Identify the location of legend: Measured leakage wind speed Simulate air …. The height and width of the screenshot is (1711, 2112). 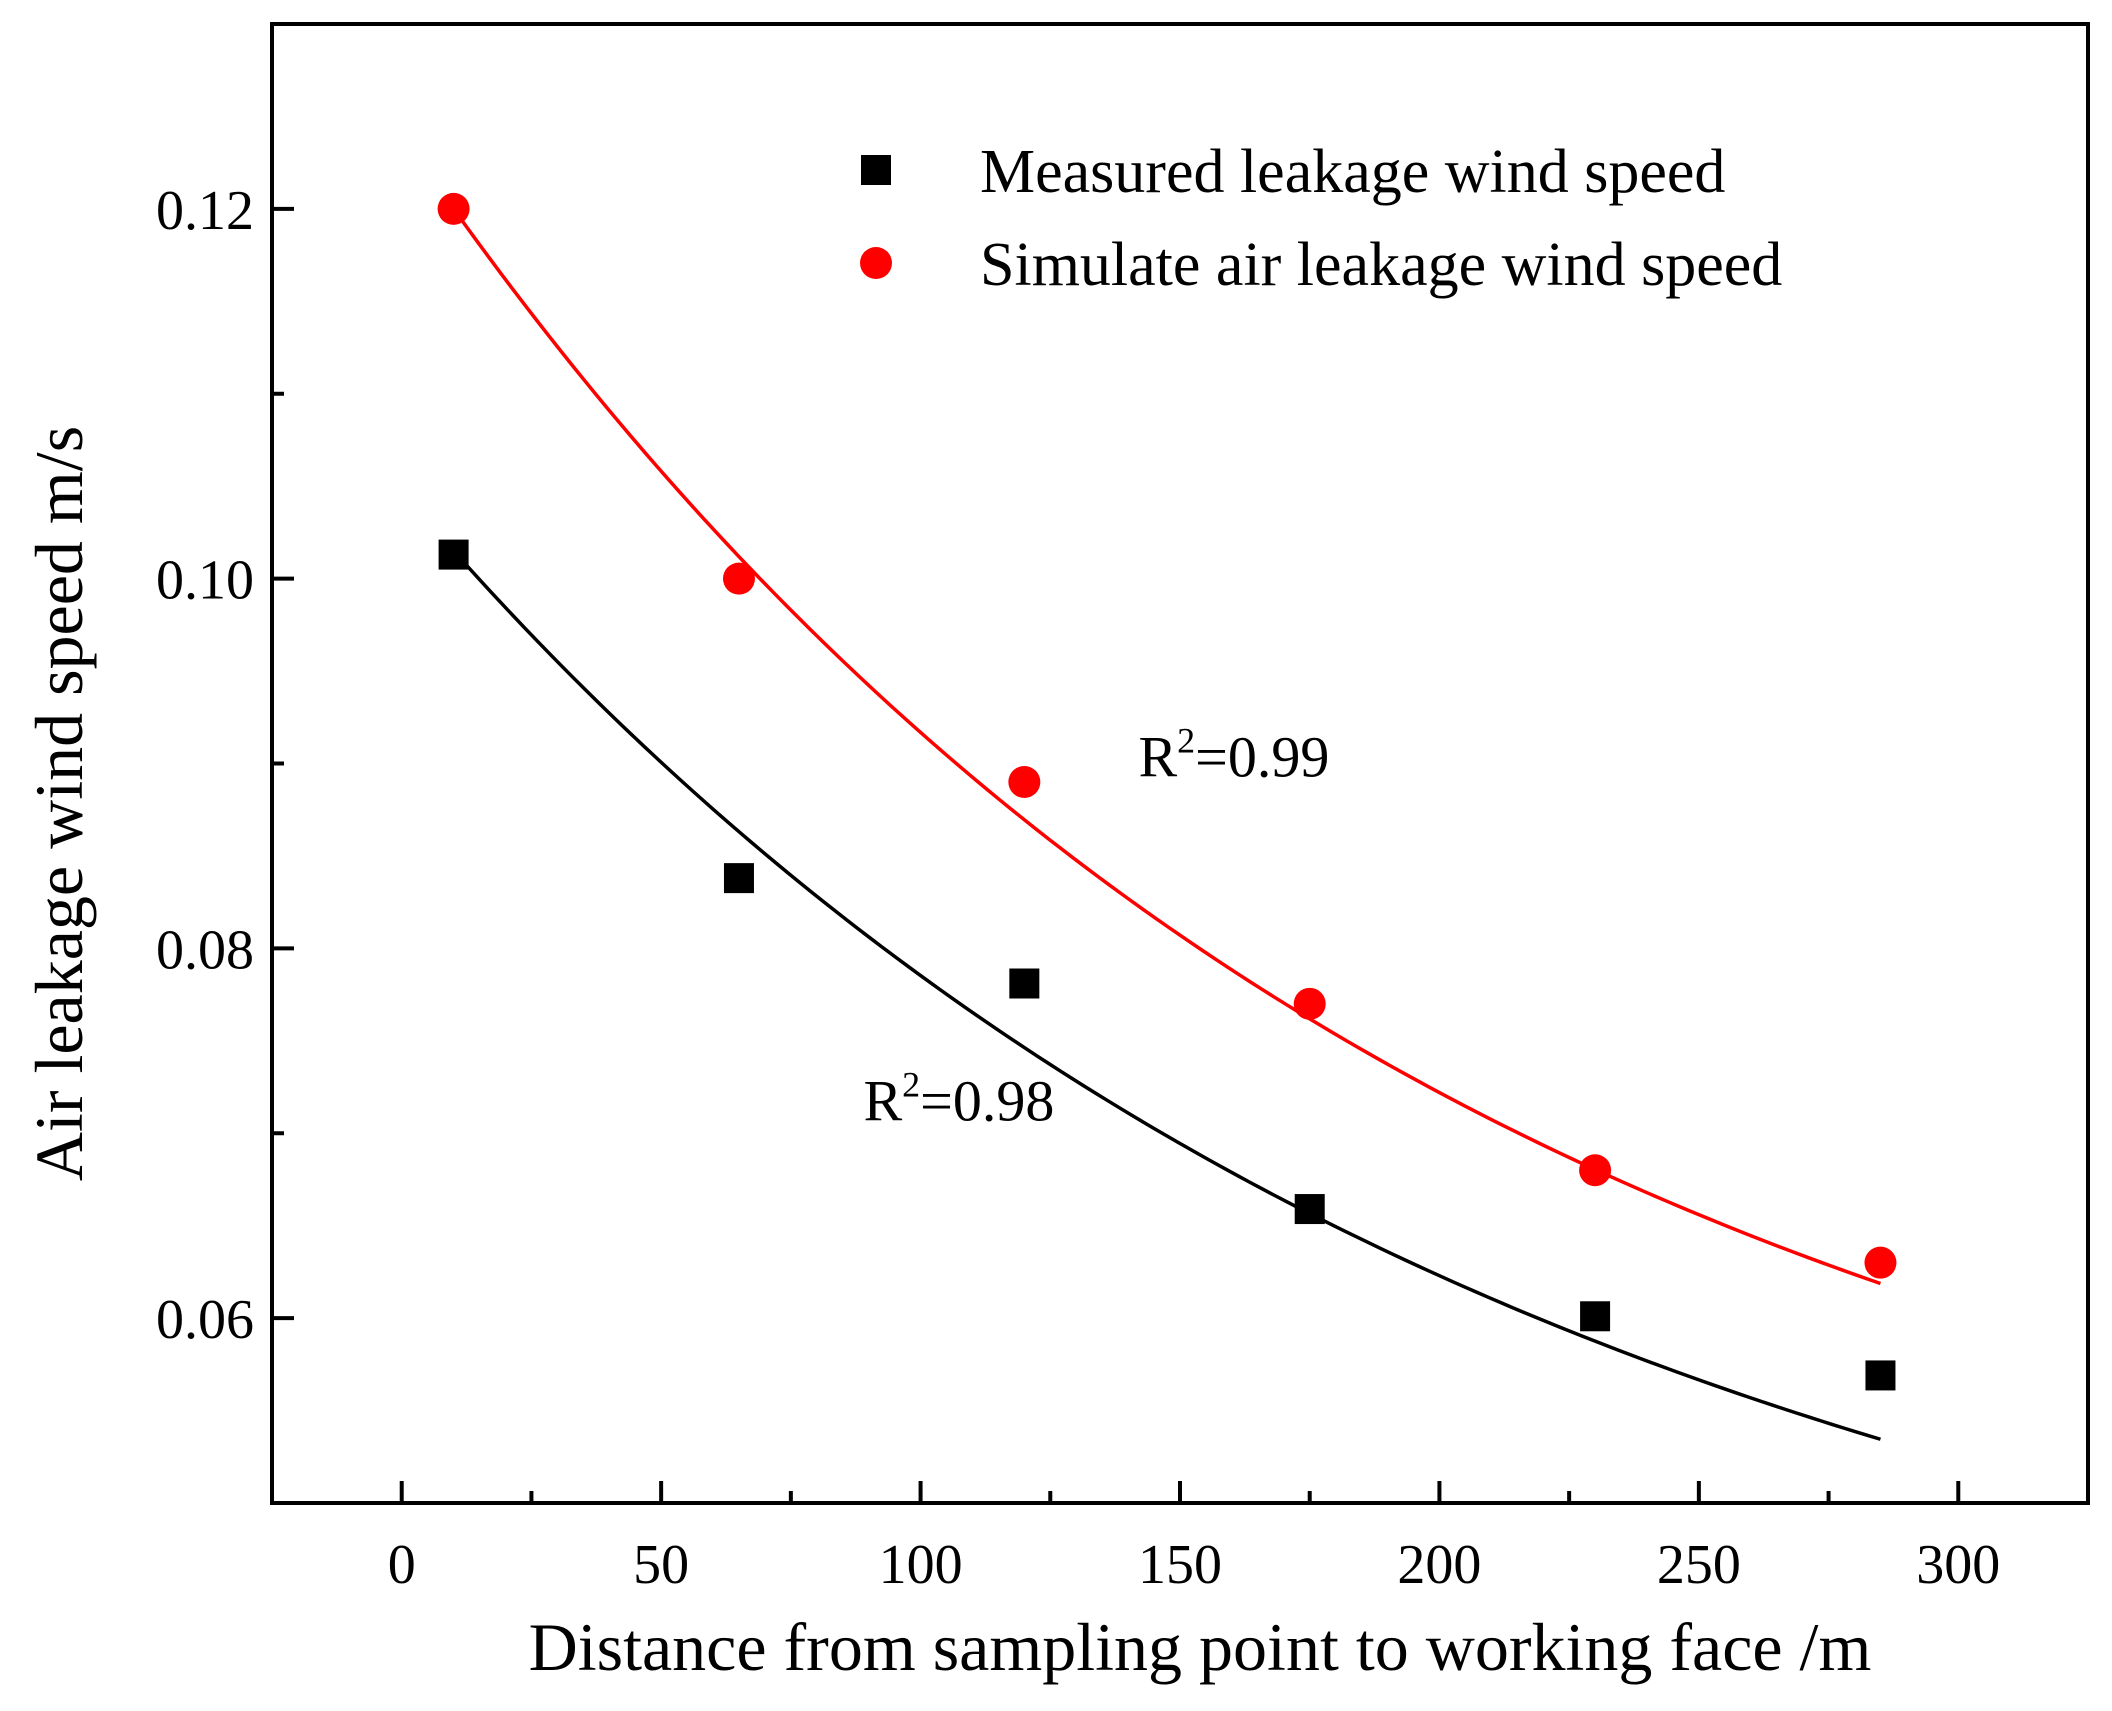
(1321, 218).